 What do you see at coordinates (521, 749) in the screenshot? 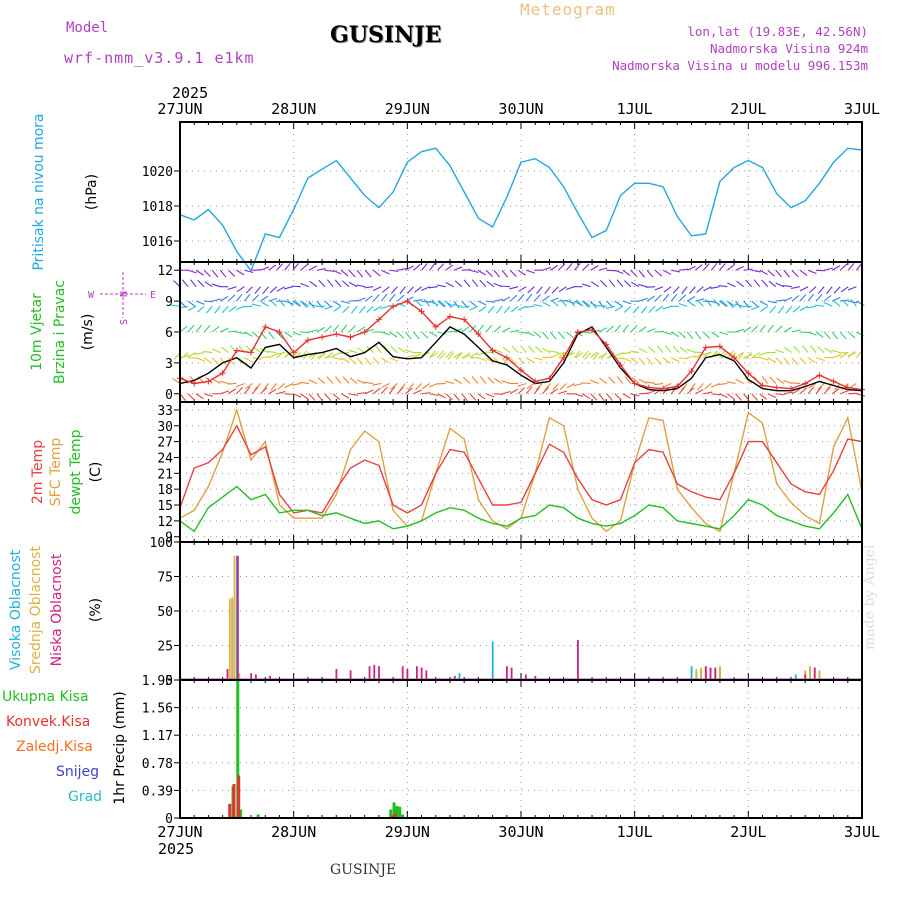
I see `panel-frame` at bounding box center [521, 749].